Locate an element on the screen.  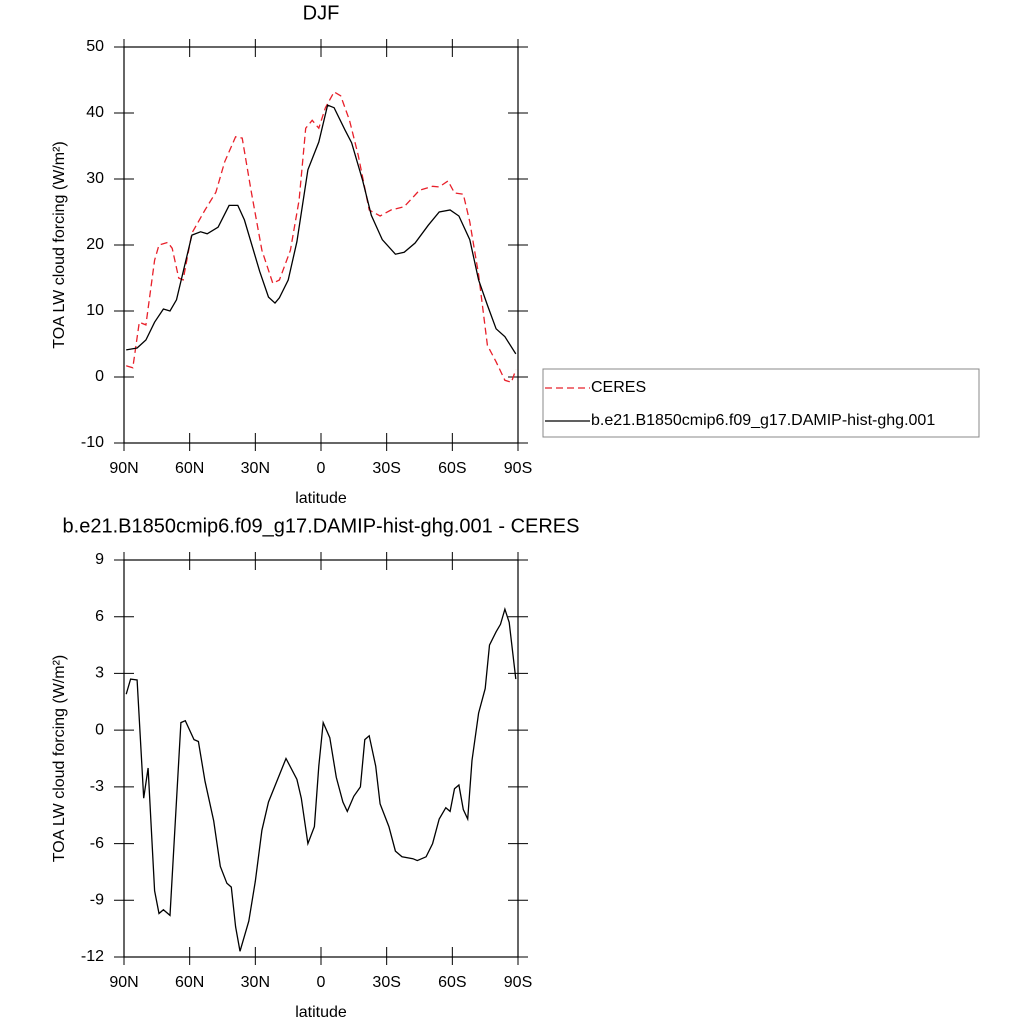
y-tick-label: 50 is located at coordinates (95, 46).